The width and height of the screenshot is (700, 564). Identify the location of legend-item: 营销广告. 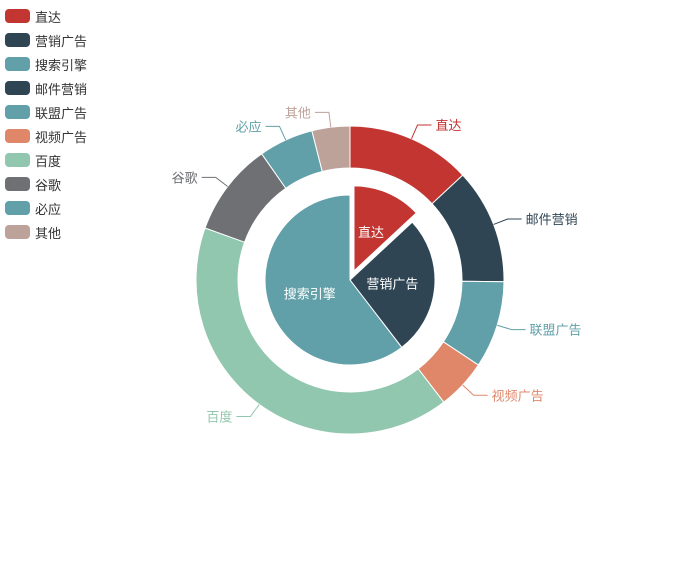
(46, 40).